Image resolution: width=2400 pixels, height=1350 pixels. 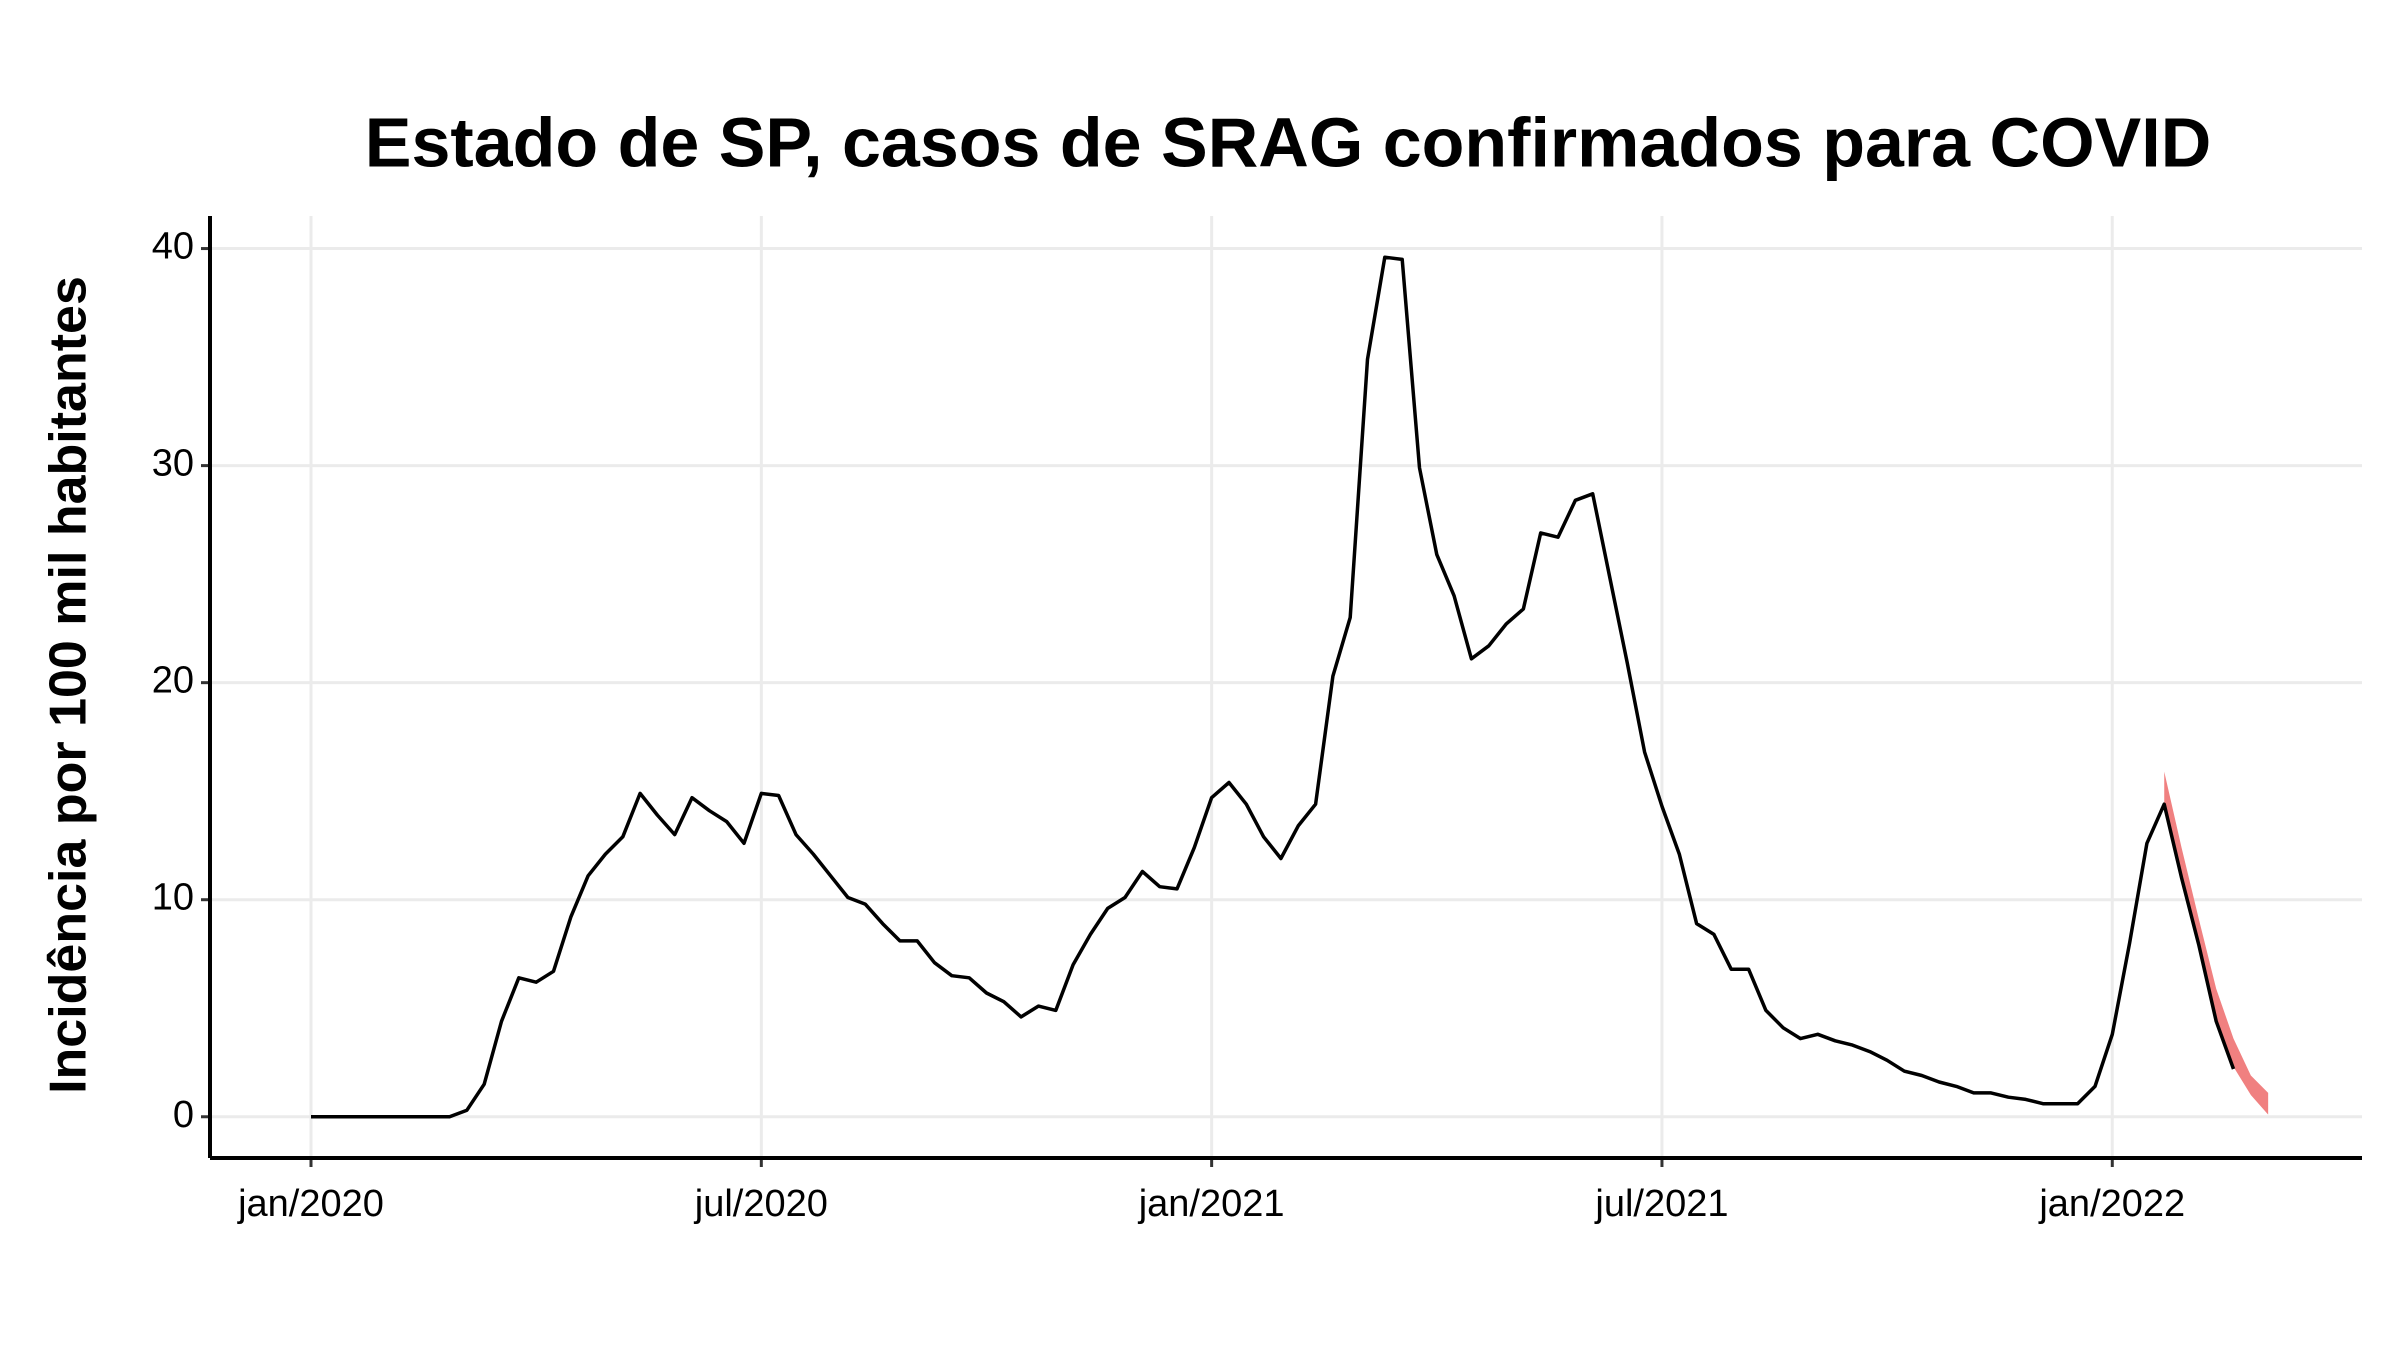 What do you see at coordinates (69, 685) in the screenshot?
I see `y-axis-label: Incidência por 100 mil habitantes` at bounding box center [69, 685].